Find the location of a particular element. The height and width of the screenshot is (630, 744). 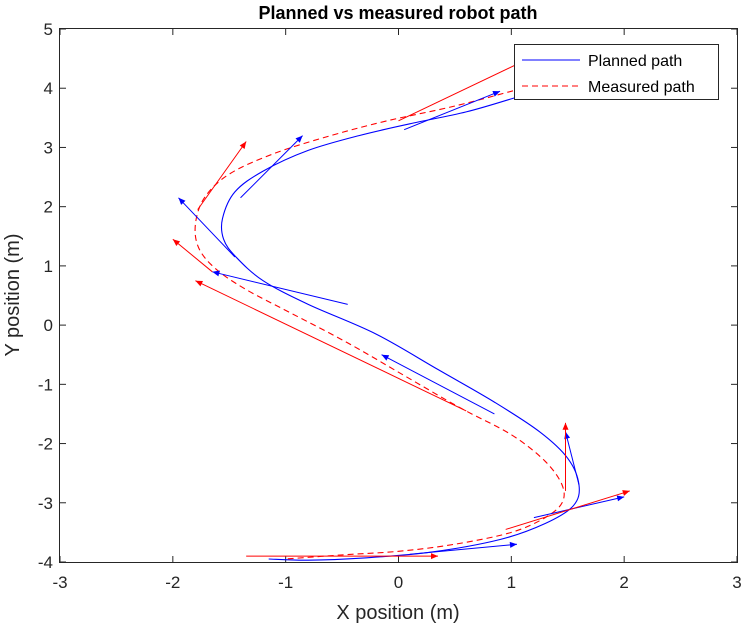

y-tick-label: 2 is located at coordinates (48, 207).